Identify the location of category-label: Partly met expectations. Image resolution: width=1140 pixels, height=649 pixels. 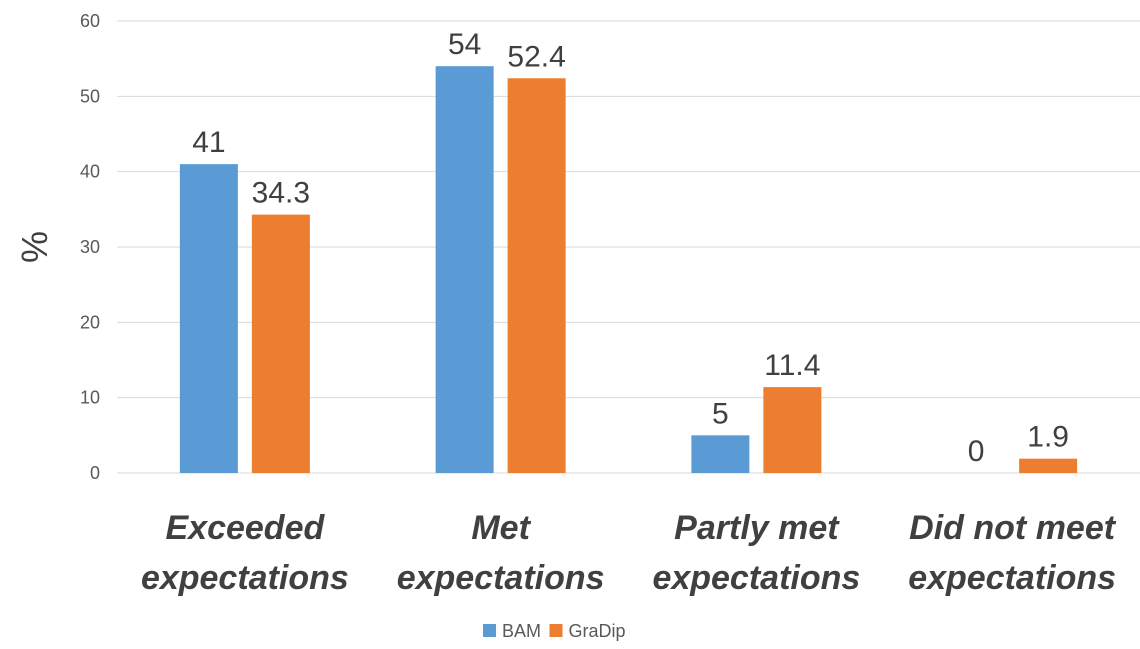
(756, 553).